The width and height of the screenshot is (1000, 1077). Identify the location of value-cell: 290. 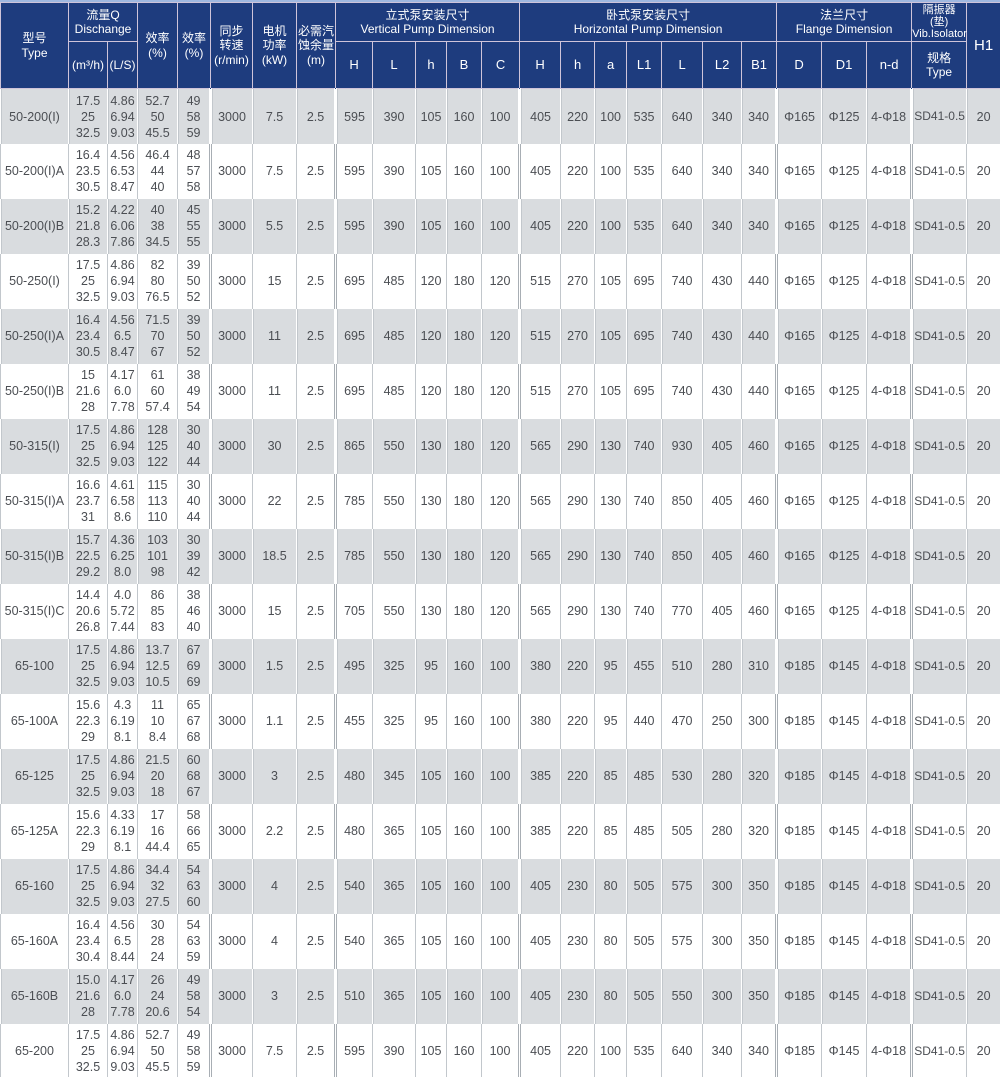
(578, 501).